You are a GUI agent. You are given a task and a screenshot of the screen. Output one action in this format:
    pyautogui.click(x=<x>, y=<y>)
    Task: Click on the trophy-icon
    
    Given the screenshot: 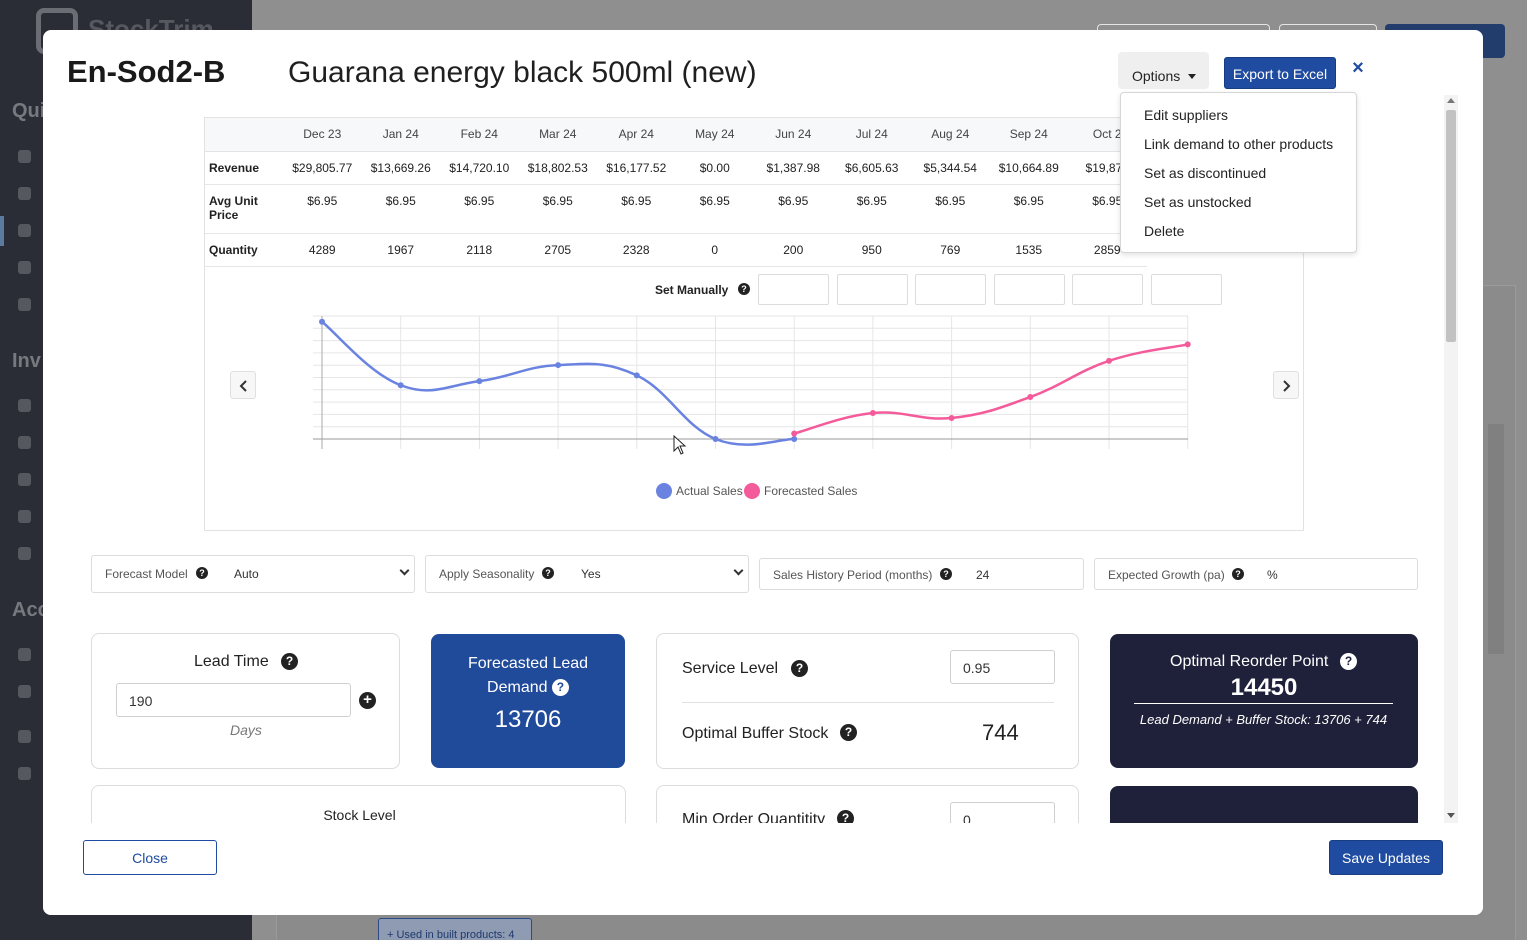 What is the action you would take?
    pyautogui.click(x=24, y=516)
    